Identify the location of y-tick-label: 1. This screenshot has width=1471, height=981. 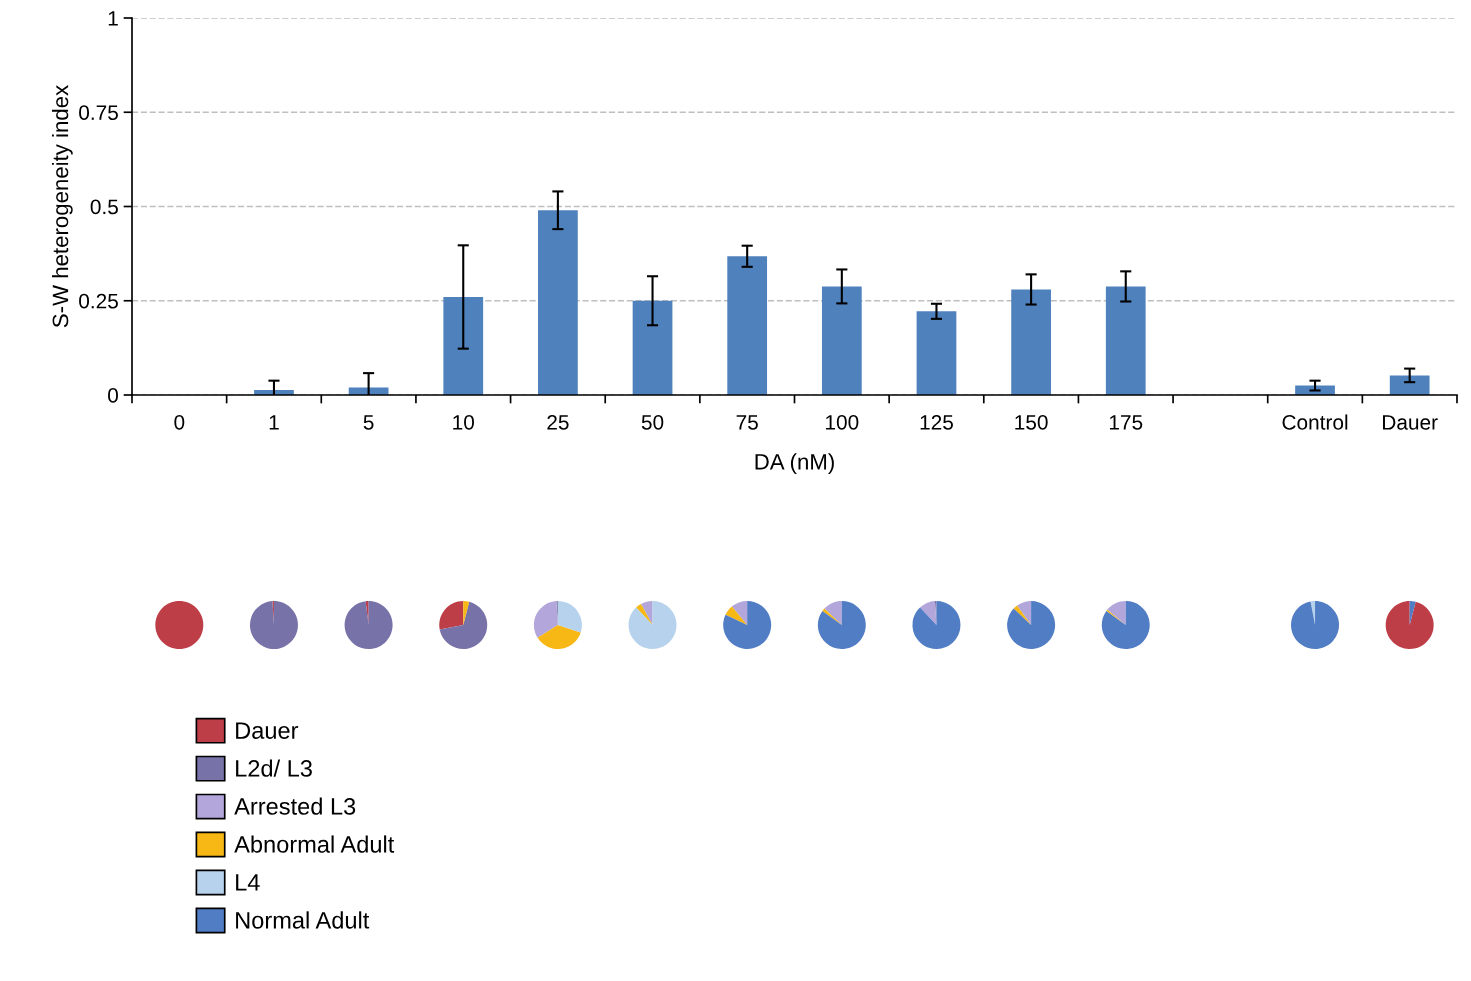
(113, 18).